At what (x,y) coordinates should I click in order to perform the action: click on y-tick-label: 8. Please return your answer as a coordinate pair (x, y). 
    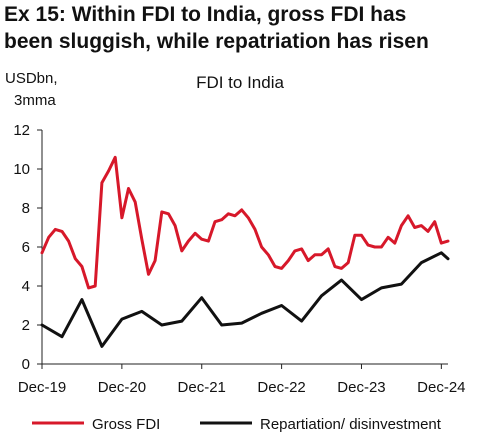
    Looking at the image, I should click on (26, 208).